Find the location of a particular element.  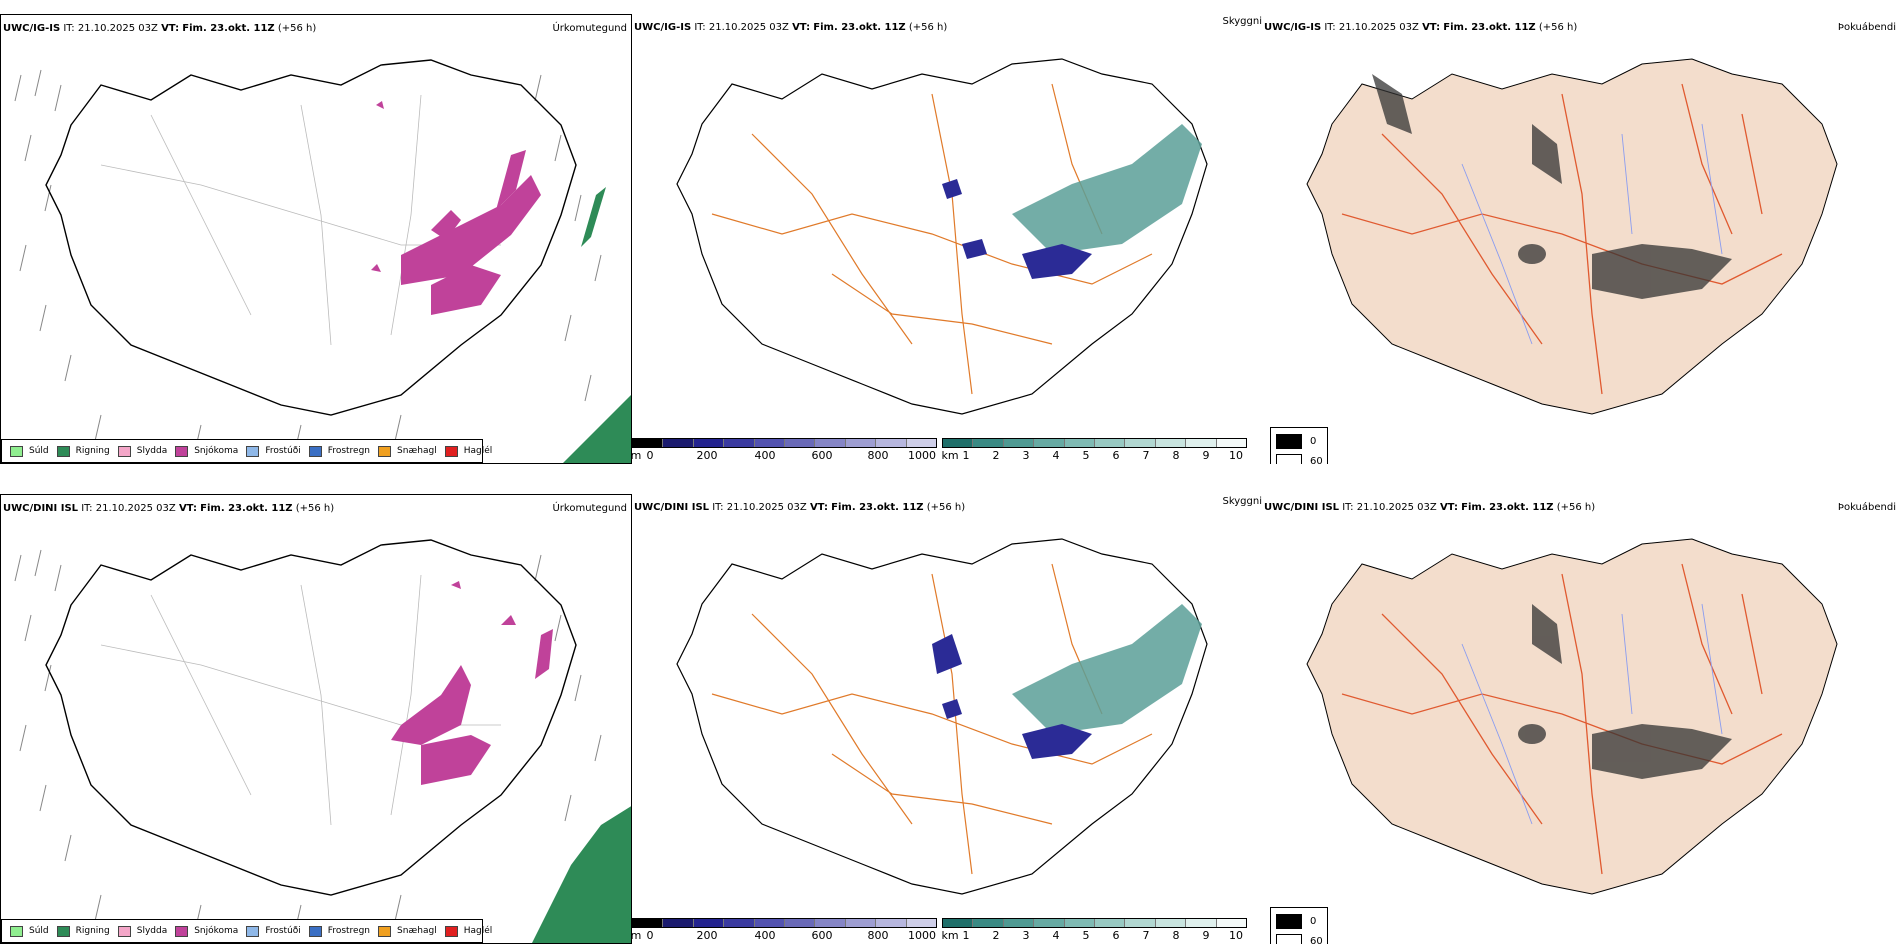

visibility-colorbar-top: km 1 2 3 4 5 6 7 8 9 10 is located at coordinates (1094, 451).